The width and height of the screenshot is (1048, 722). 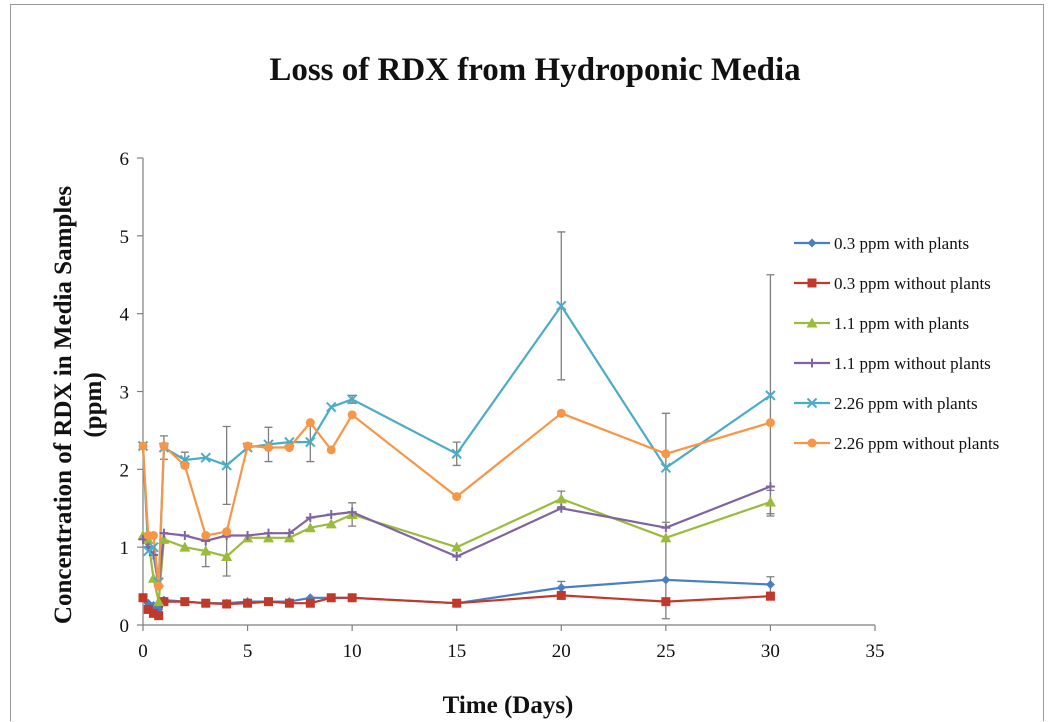 What do you see at coordinates (125, 237) in the screenshot?
I see `y-tick-label: 5` at bounding box center [125, 237].